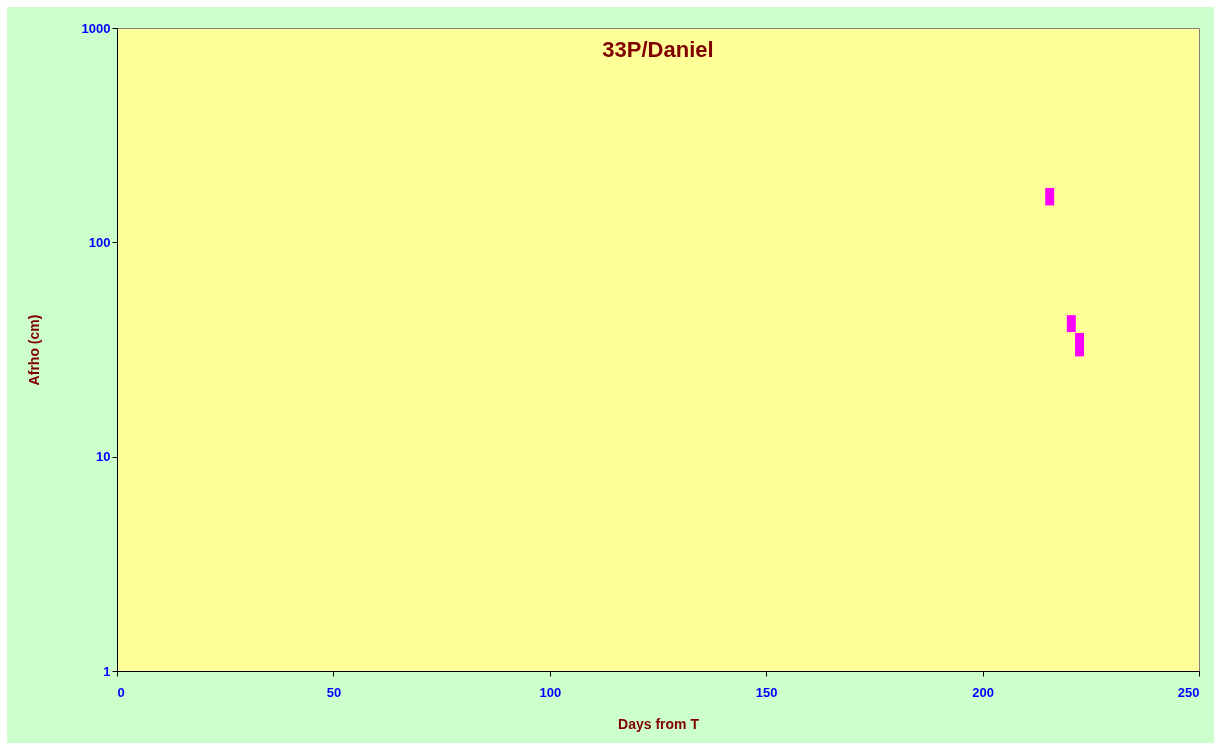  Describe the element at coordinates (107, 671) in the screenshot. I see `y-tick-label: 1` at that location.